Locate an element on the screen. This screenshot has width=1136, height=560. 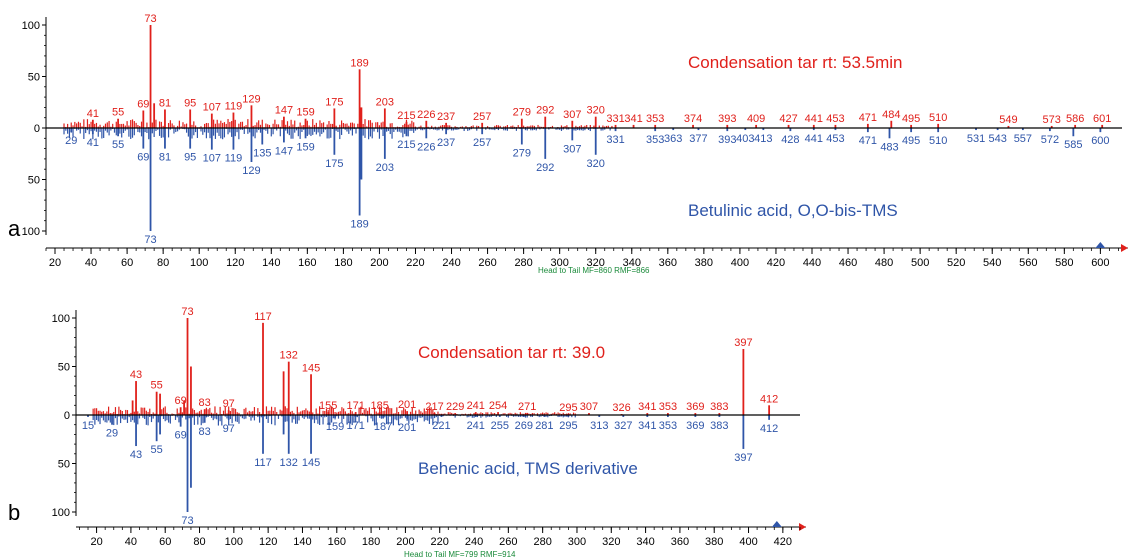
head-peak-label: 237 is located at coordinates (446, 117).